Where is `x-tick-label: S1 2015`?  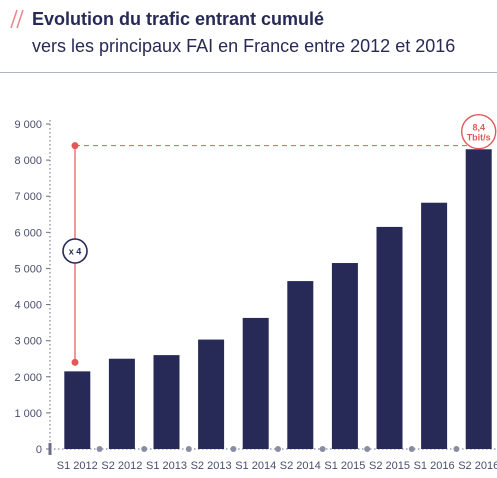
x-tick-label: S1 2015 is located at coordinates (344, 466).